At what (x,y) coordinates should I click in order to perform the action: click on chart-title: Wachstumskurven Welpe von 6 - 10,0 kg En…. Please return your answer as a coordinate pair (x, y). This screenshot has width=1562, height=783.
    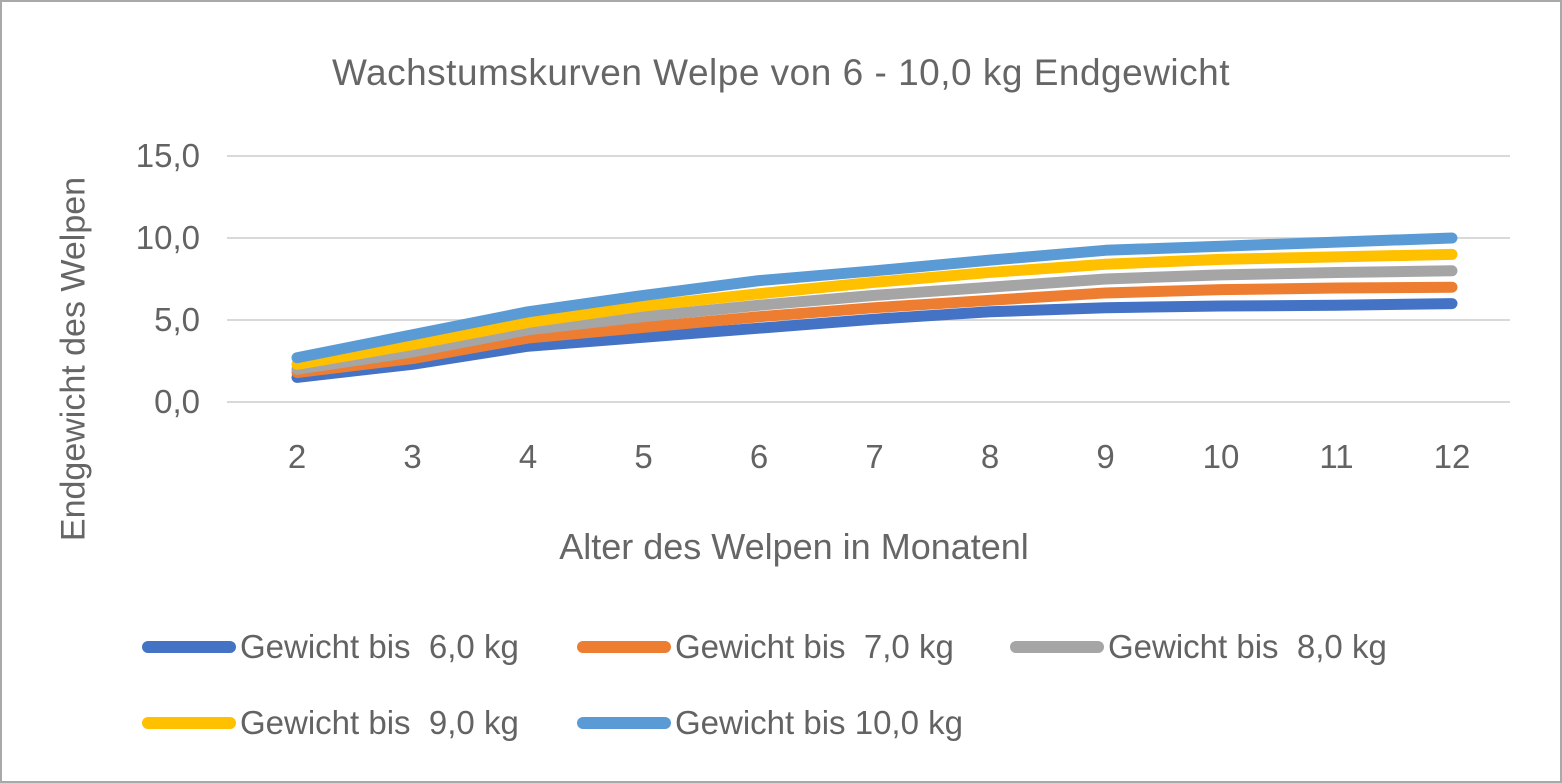
    Looking at the image, I should click on (781, 72).